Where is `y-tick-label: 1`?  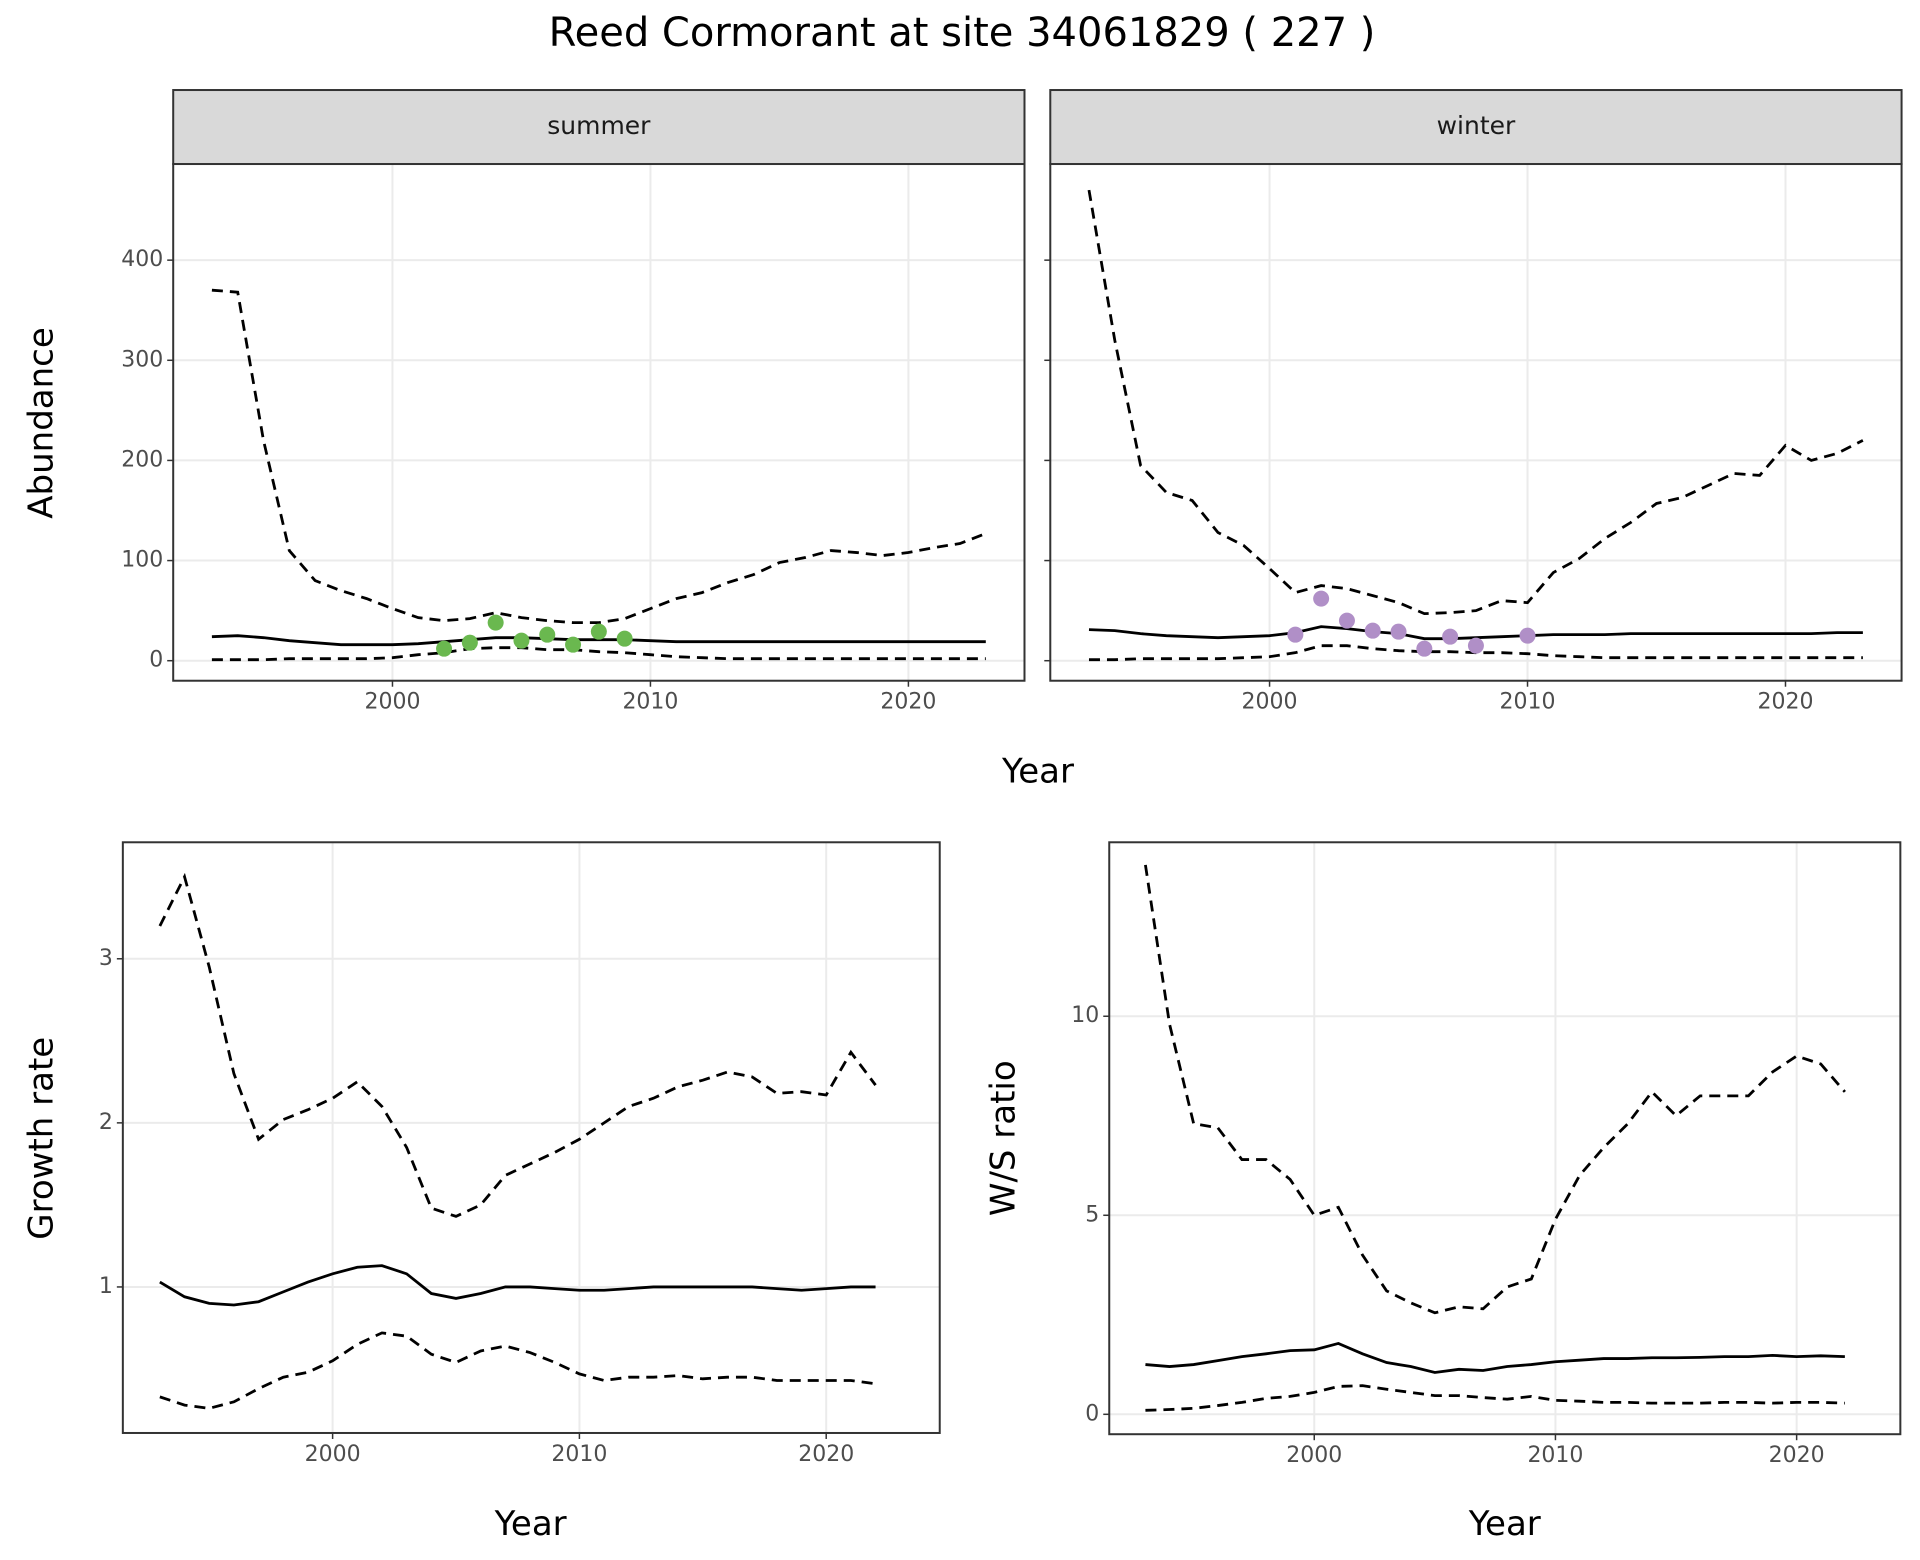 y-tick-label: 1 is located at coordinates (106, 1286).